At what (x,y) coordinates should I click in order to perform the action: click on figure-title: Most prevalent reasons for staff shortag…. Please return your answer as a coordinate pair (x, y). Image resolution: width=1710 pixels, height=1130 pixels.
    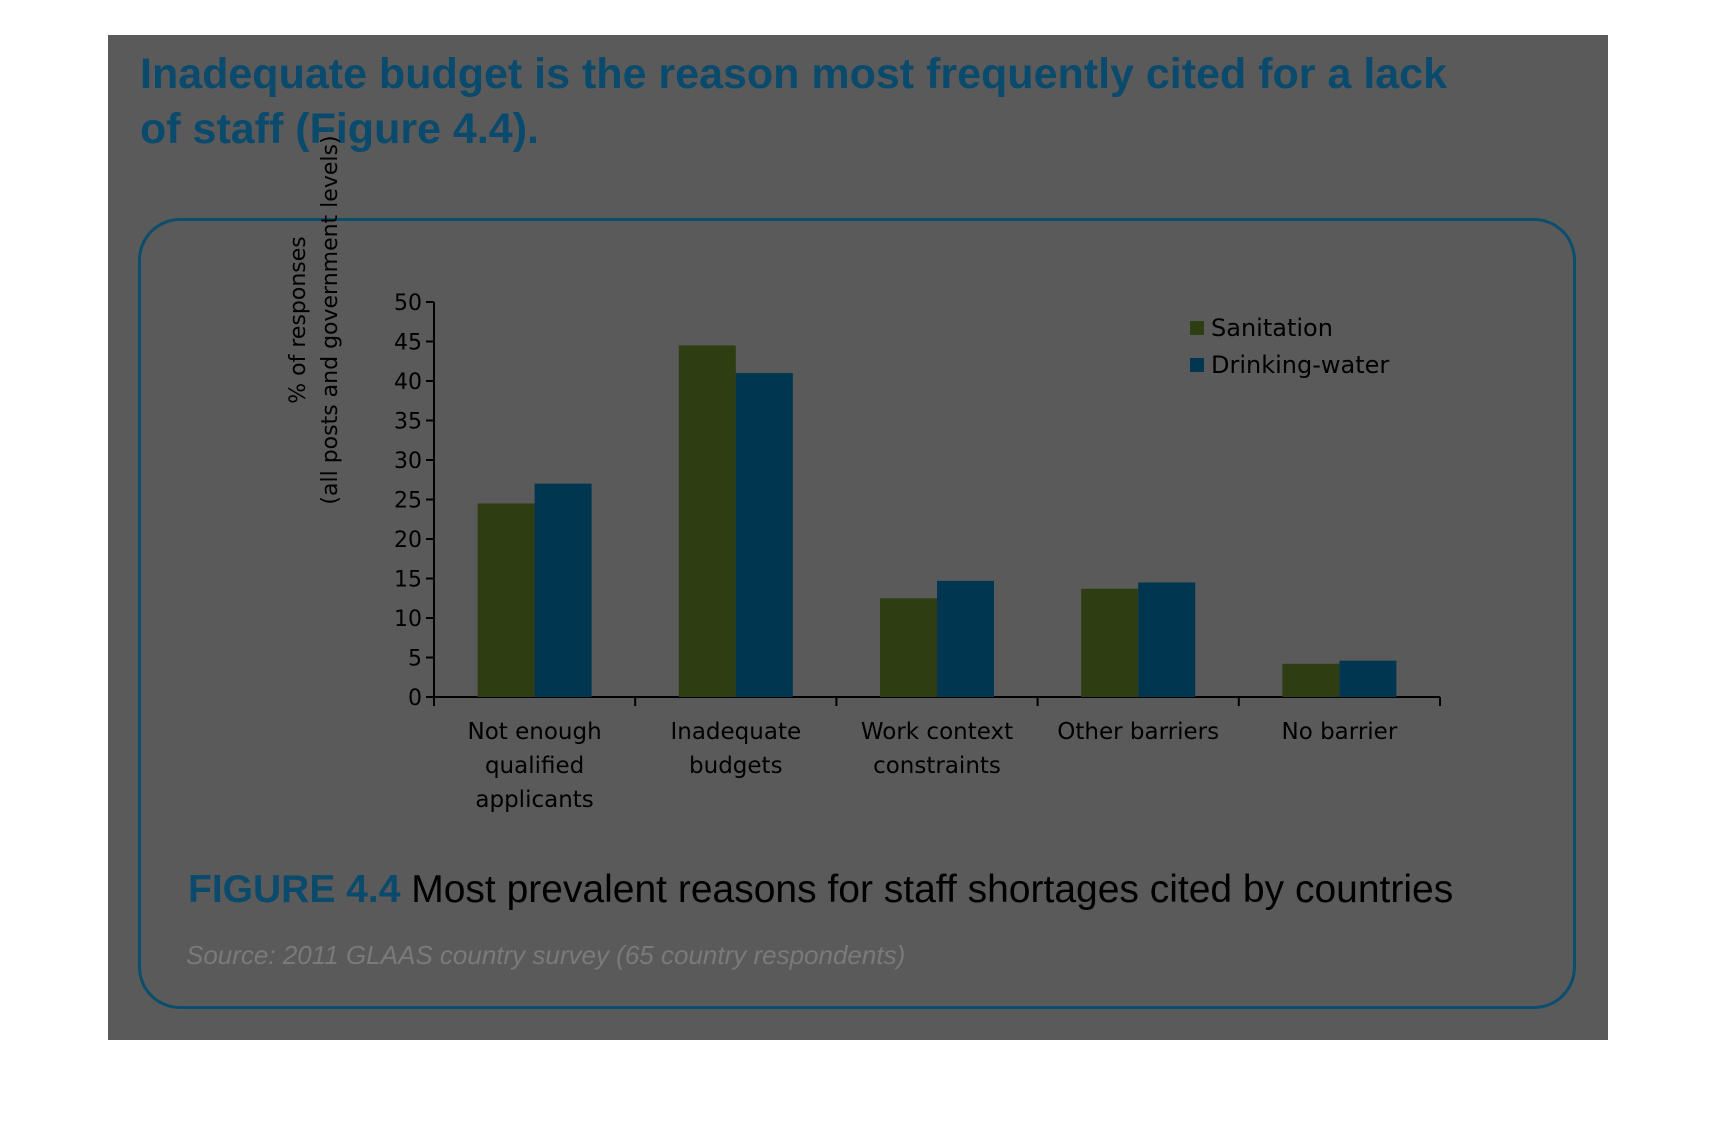
    Looking at the image, I should click on (932, 889).